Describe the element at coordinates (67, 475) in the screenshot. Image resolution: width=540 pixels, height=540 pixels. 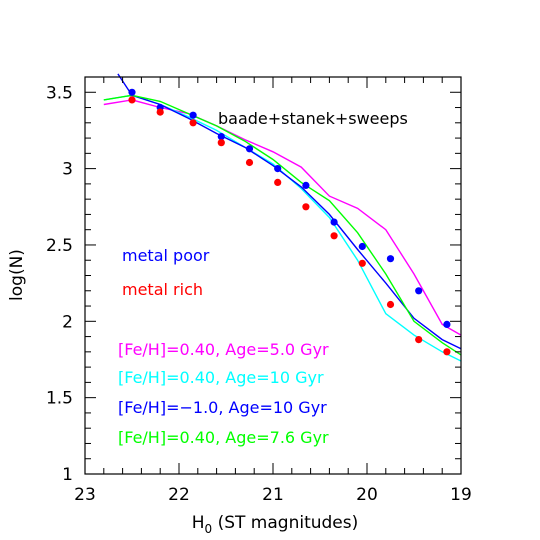
I see `y-tick-label: 1` at that location.